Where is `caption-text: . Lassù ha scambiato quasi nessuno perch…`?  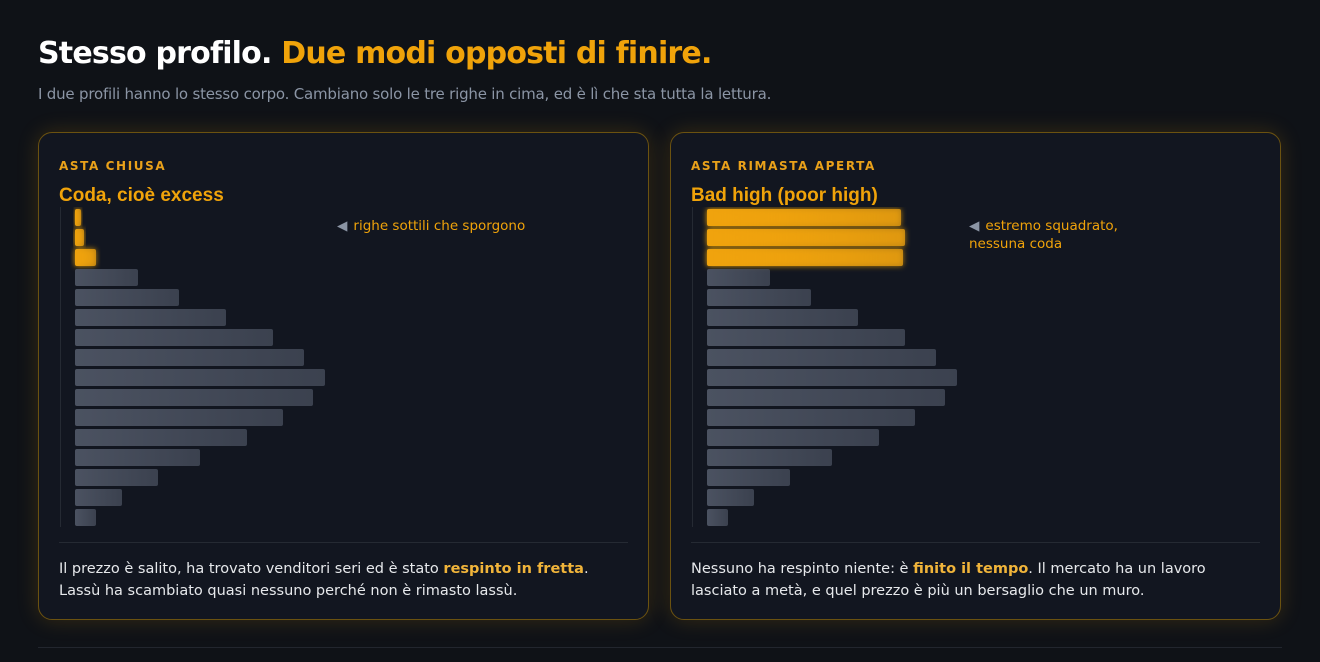
caption-text: . Lassù ha scambiato quasi nessuno perch… is located at coordinates (324, 580).